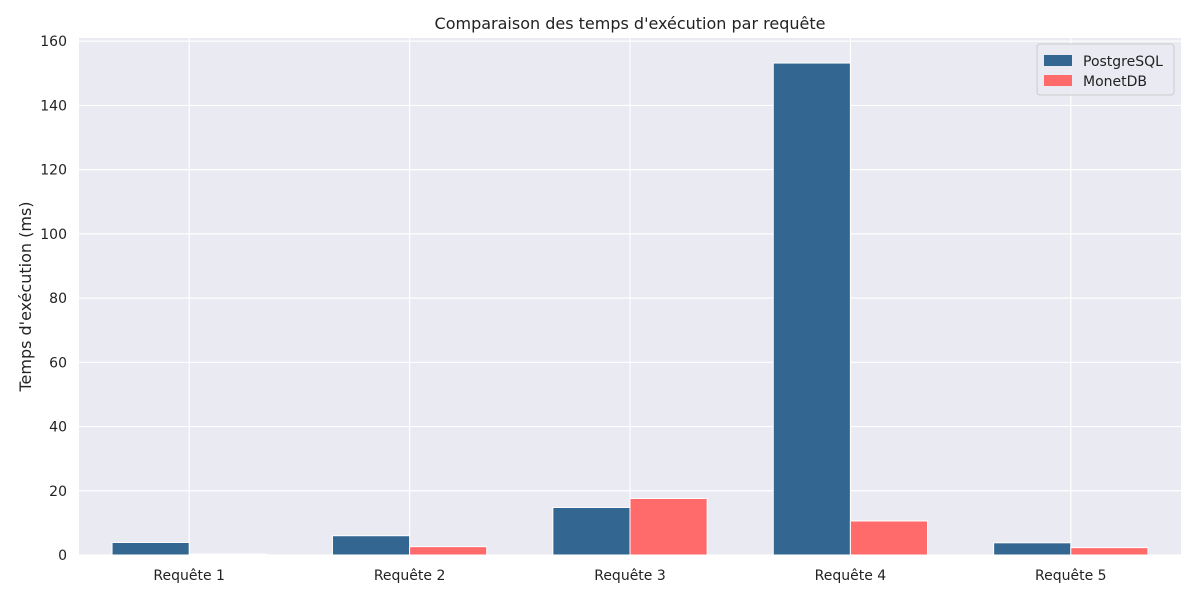  I want to click on y-tick-labels: 0 20 40 60 80 100 120 140 160, so click(53, 299).